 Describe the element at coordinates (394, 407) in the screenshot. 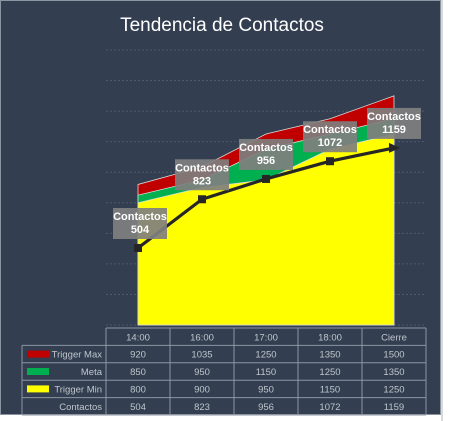

I see `table-cell: 1159` at that location.